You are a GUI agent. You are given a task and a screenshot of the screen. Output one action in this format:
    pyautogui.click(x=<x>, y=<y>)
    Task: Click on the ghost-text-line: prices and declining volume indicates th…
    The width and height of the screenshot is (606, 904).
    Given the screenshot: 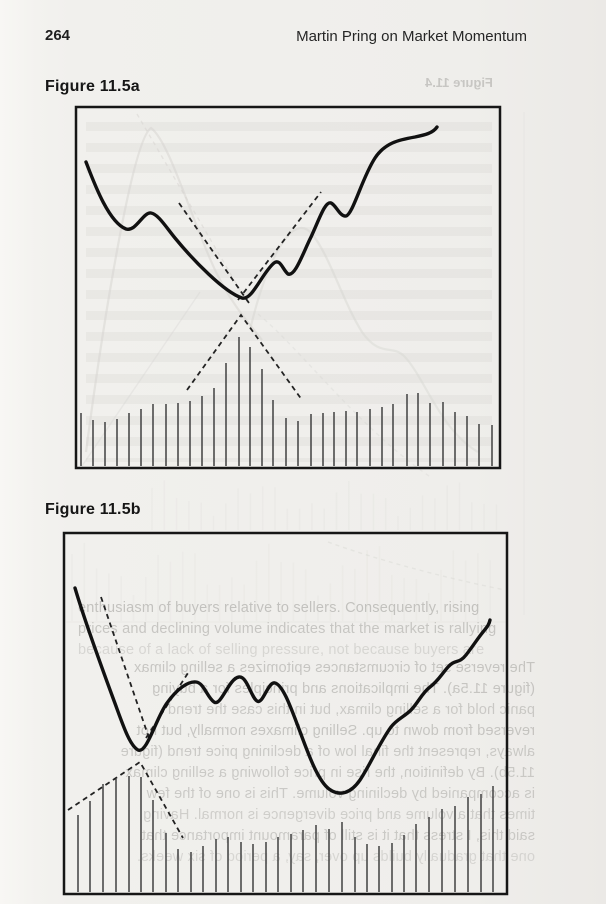 What is the action you would take?
    pyautogui.click(x=287, y=629)
    